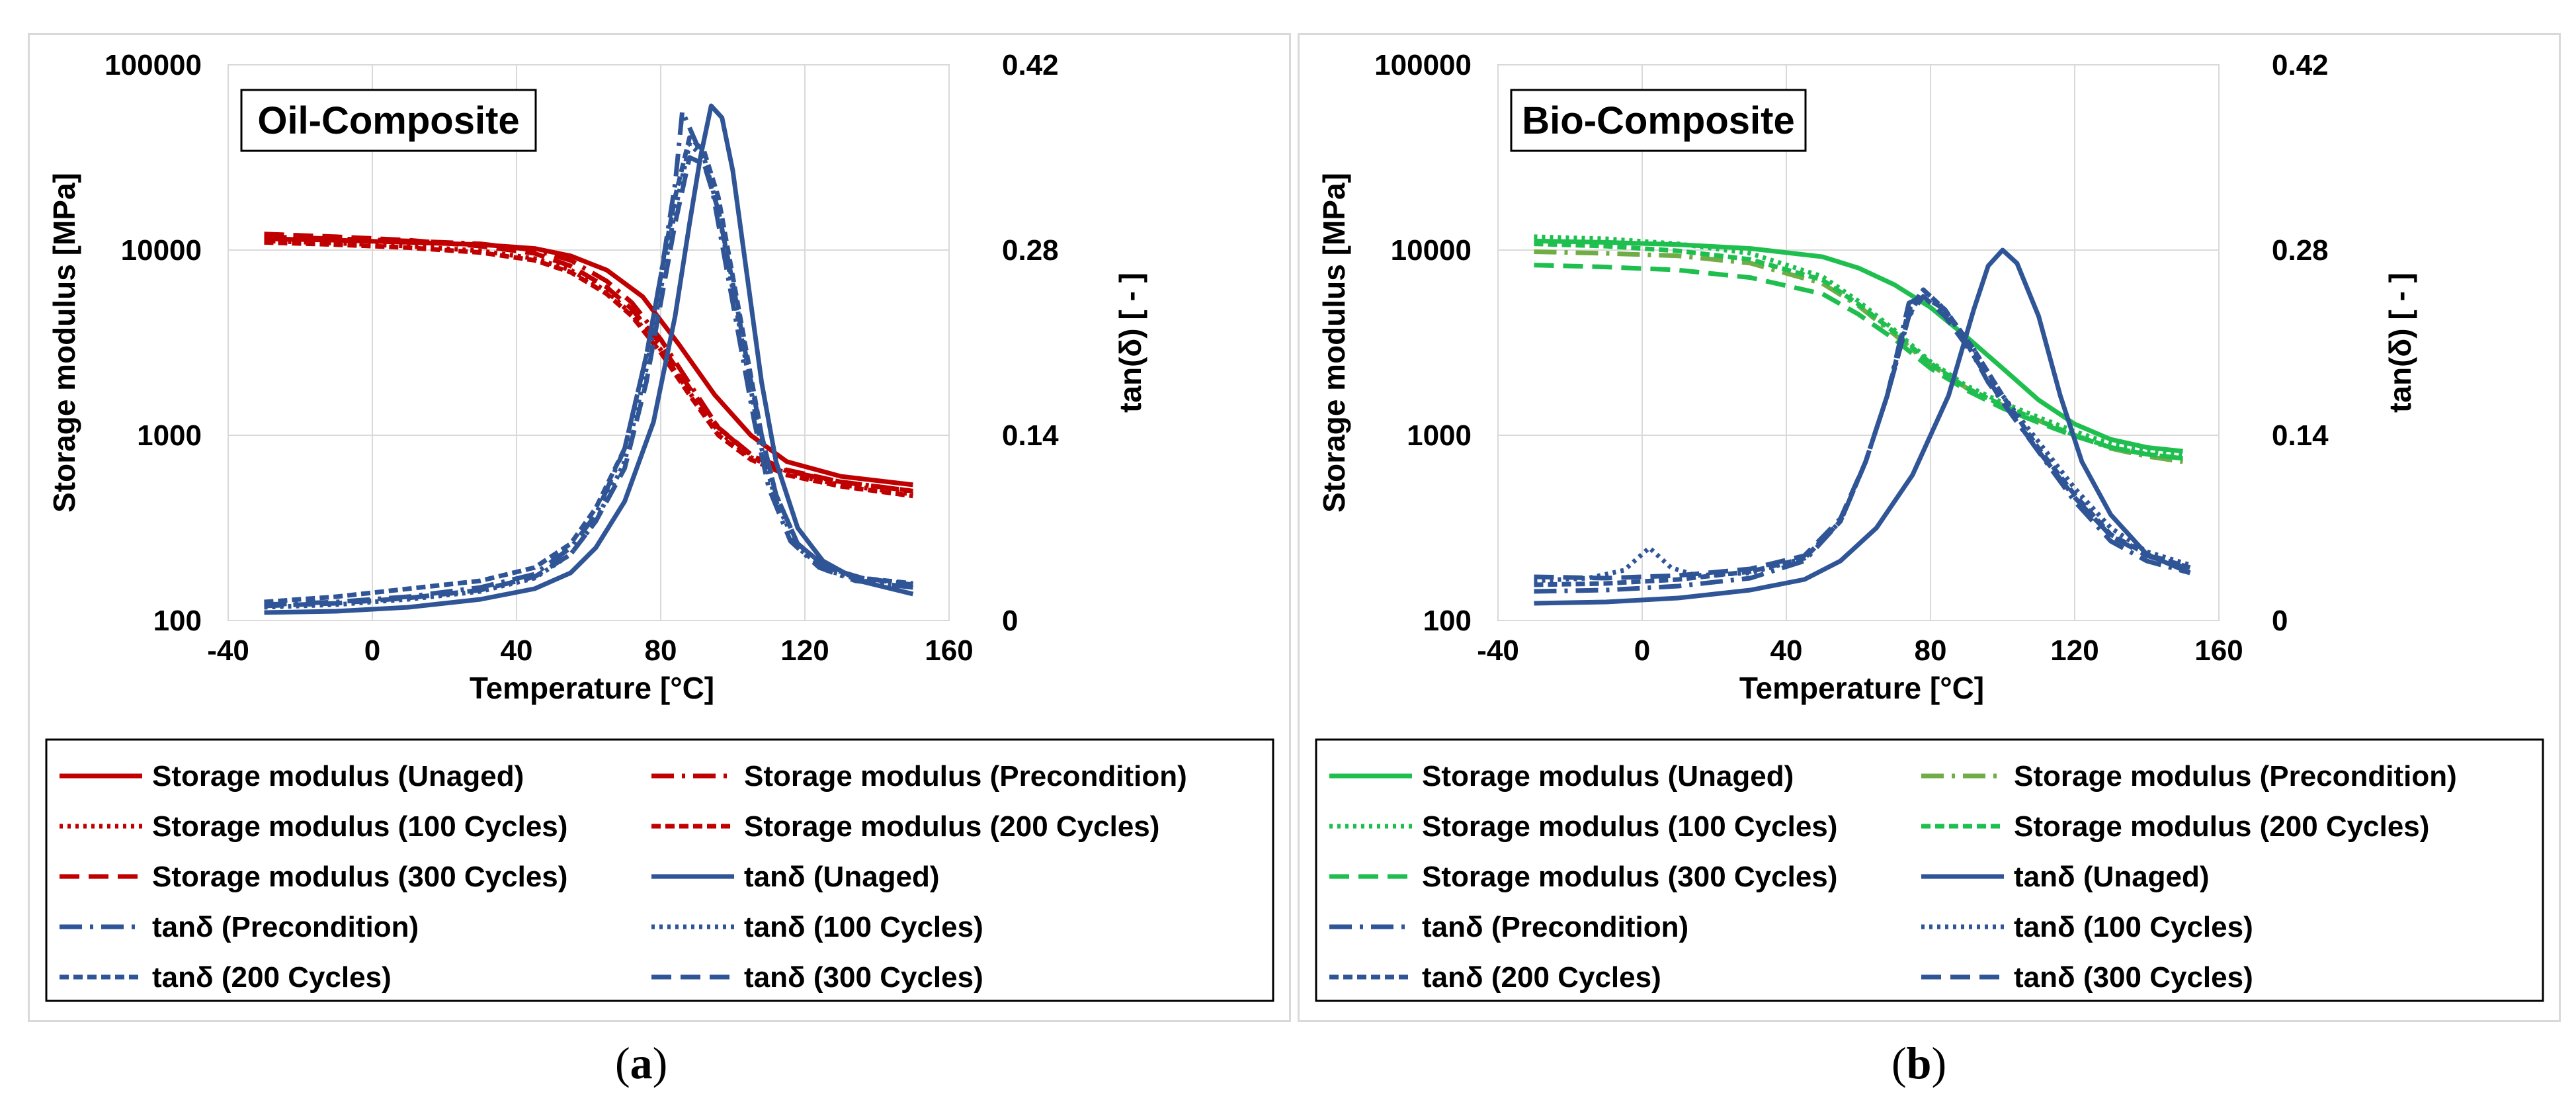  I want to click on chart-title: Bio-Composite, so click(1658, 121).